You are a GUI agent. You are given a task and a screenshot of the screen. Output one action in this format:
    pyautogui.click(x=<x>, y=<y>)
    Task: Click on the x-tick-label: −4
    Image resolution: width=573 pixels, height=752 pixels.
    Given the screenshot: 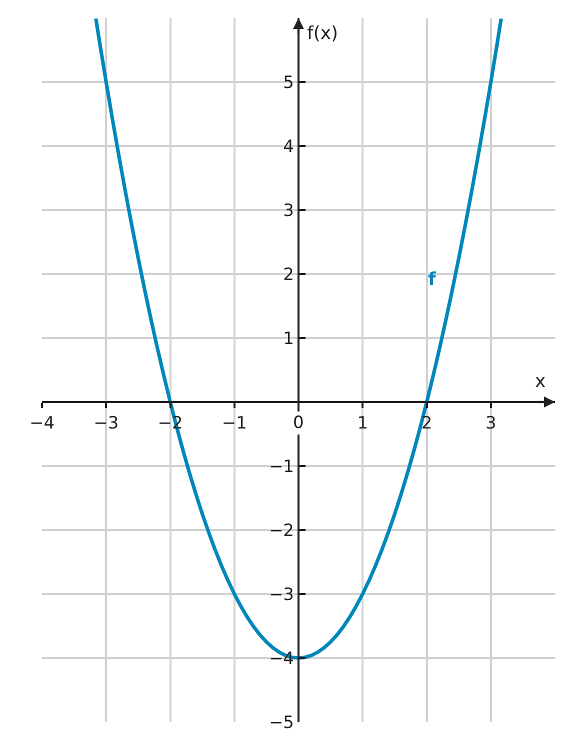 What is the action you would take?
    pyautogui.click(x=42, y=424)
    